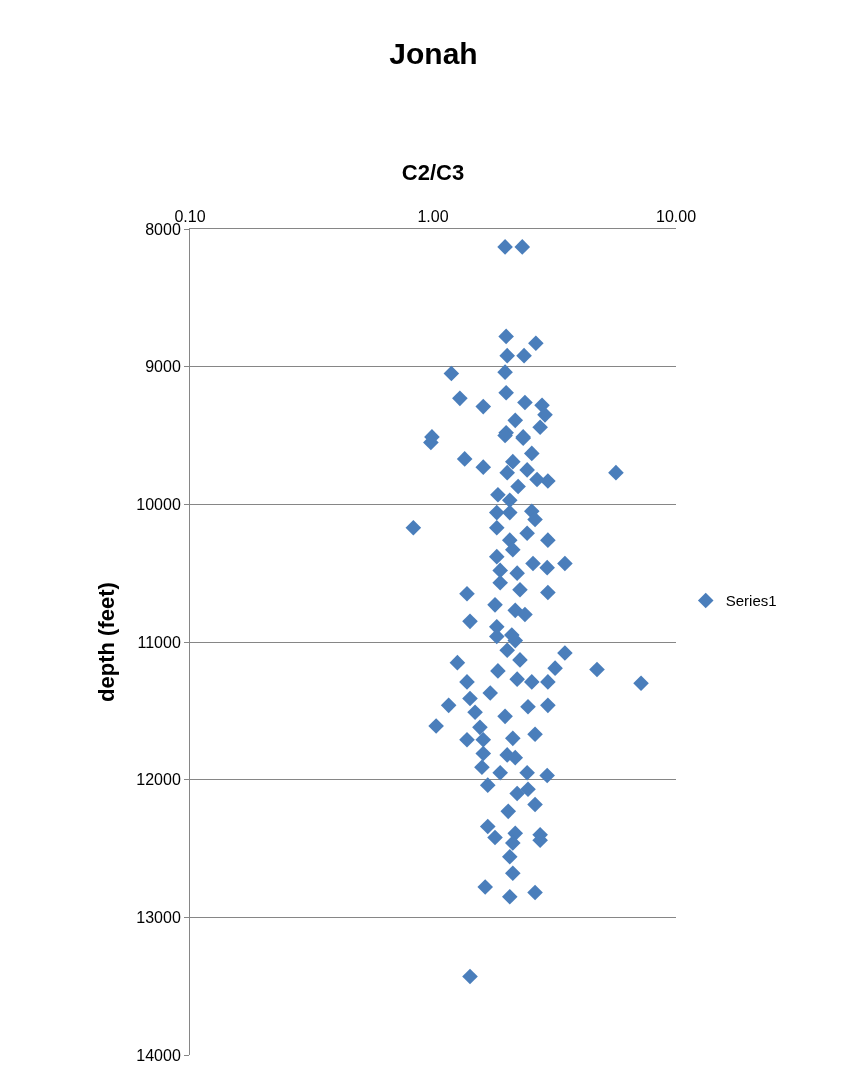 This screenshot has height=1077, width=850. What do you see at coordinates (158, 917) in the screenshot?
I see `y-tick-label: 13000` at bounding box center [158, 917].